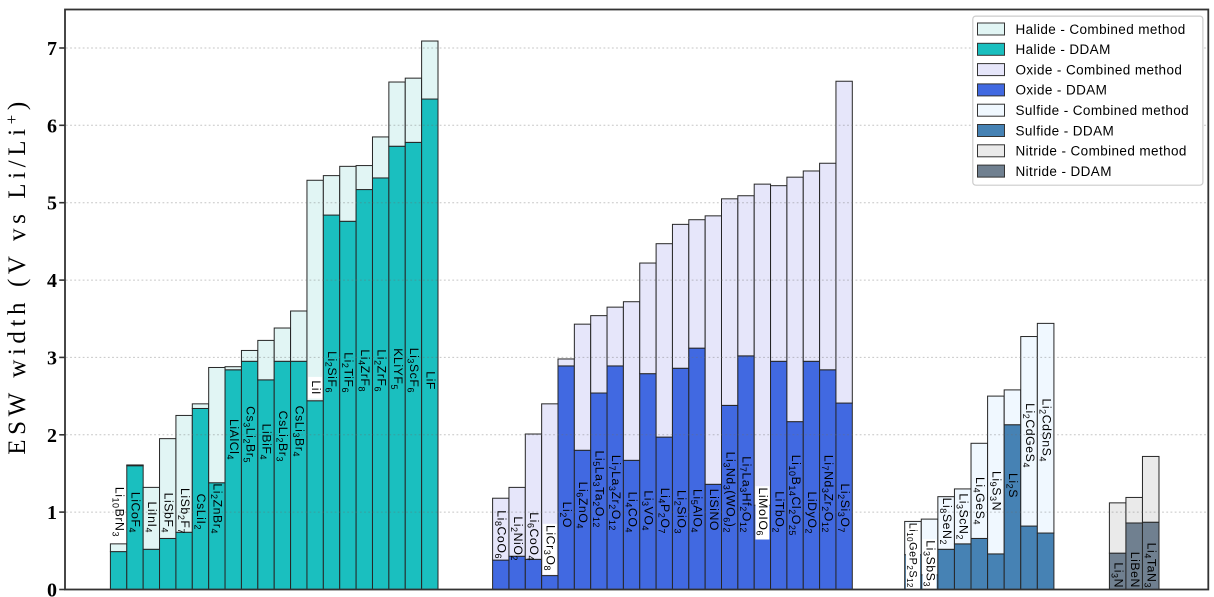 The image size is (1214, 597). What do you see at coordinates (779, 512) in the screenshot?
I see `svg-text: LiTbO2` at bounding box center [779, 512].